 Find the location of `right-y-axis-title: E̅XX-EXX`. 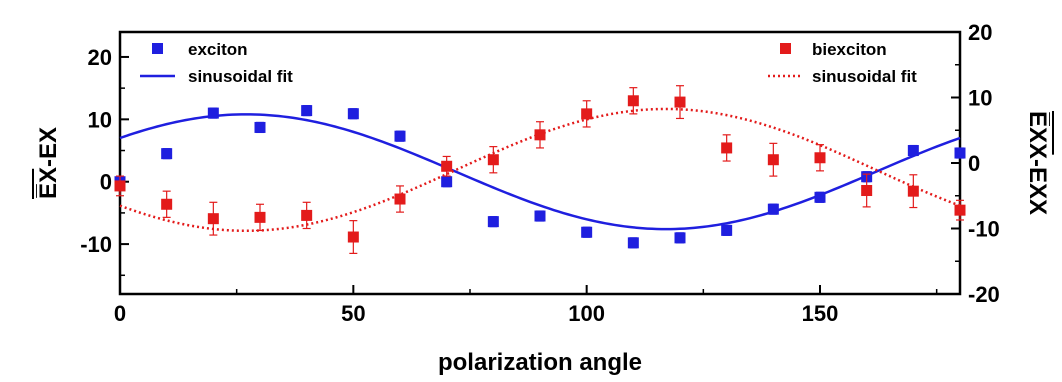

right-y-axis-title: E̅XX-EXX is located at coordinates (1039, 162).